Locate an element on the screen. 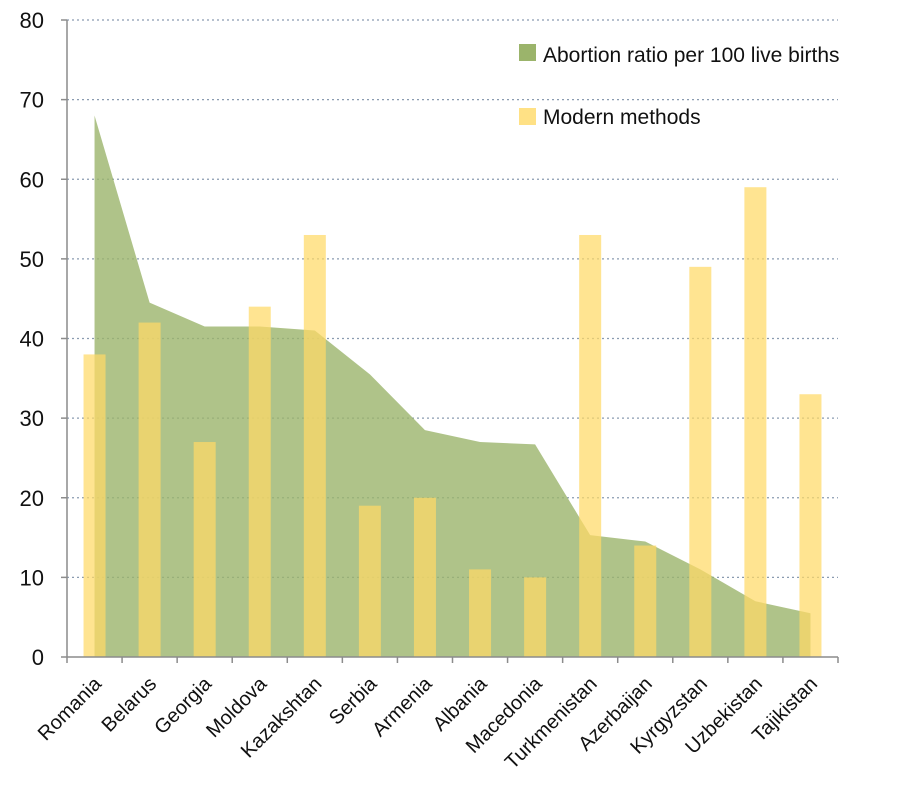 The height and width of the screenshot is (806, 912). bar-modern-methods-tajikistan is located at coordinates (810, 525).